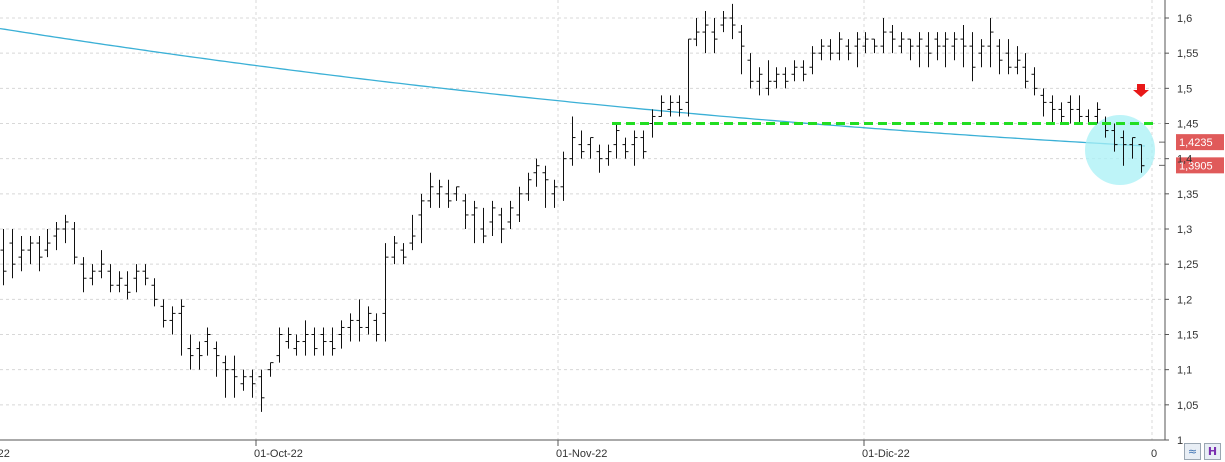 This screenshot has width=1225, height=462. Describe the element at coordinates (1187, 195) in the screenshot. I see `y-tick-label: 1,35` at that location.